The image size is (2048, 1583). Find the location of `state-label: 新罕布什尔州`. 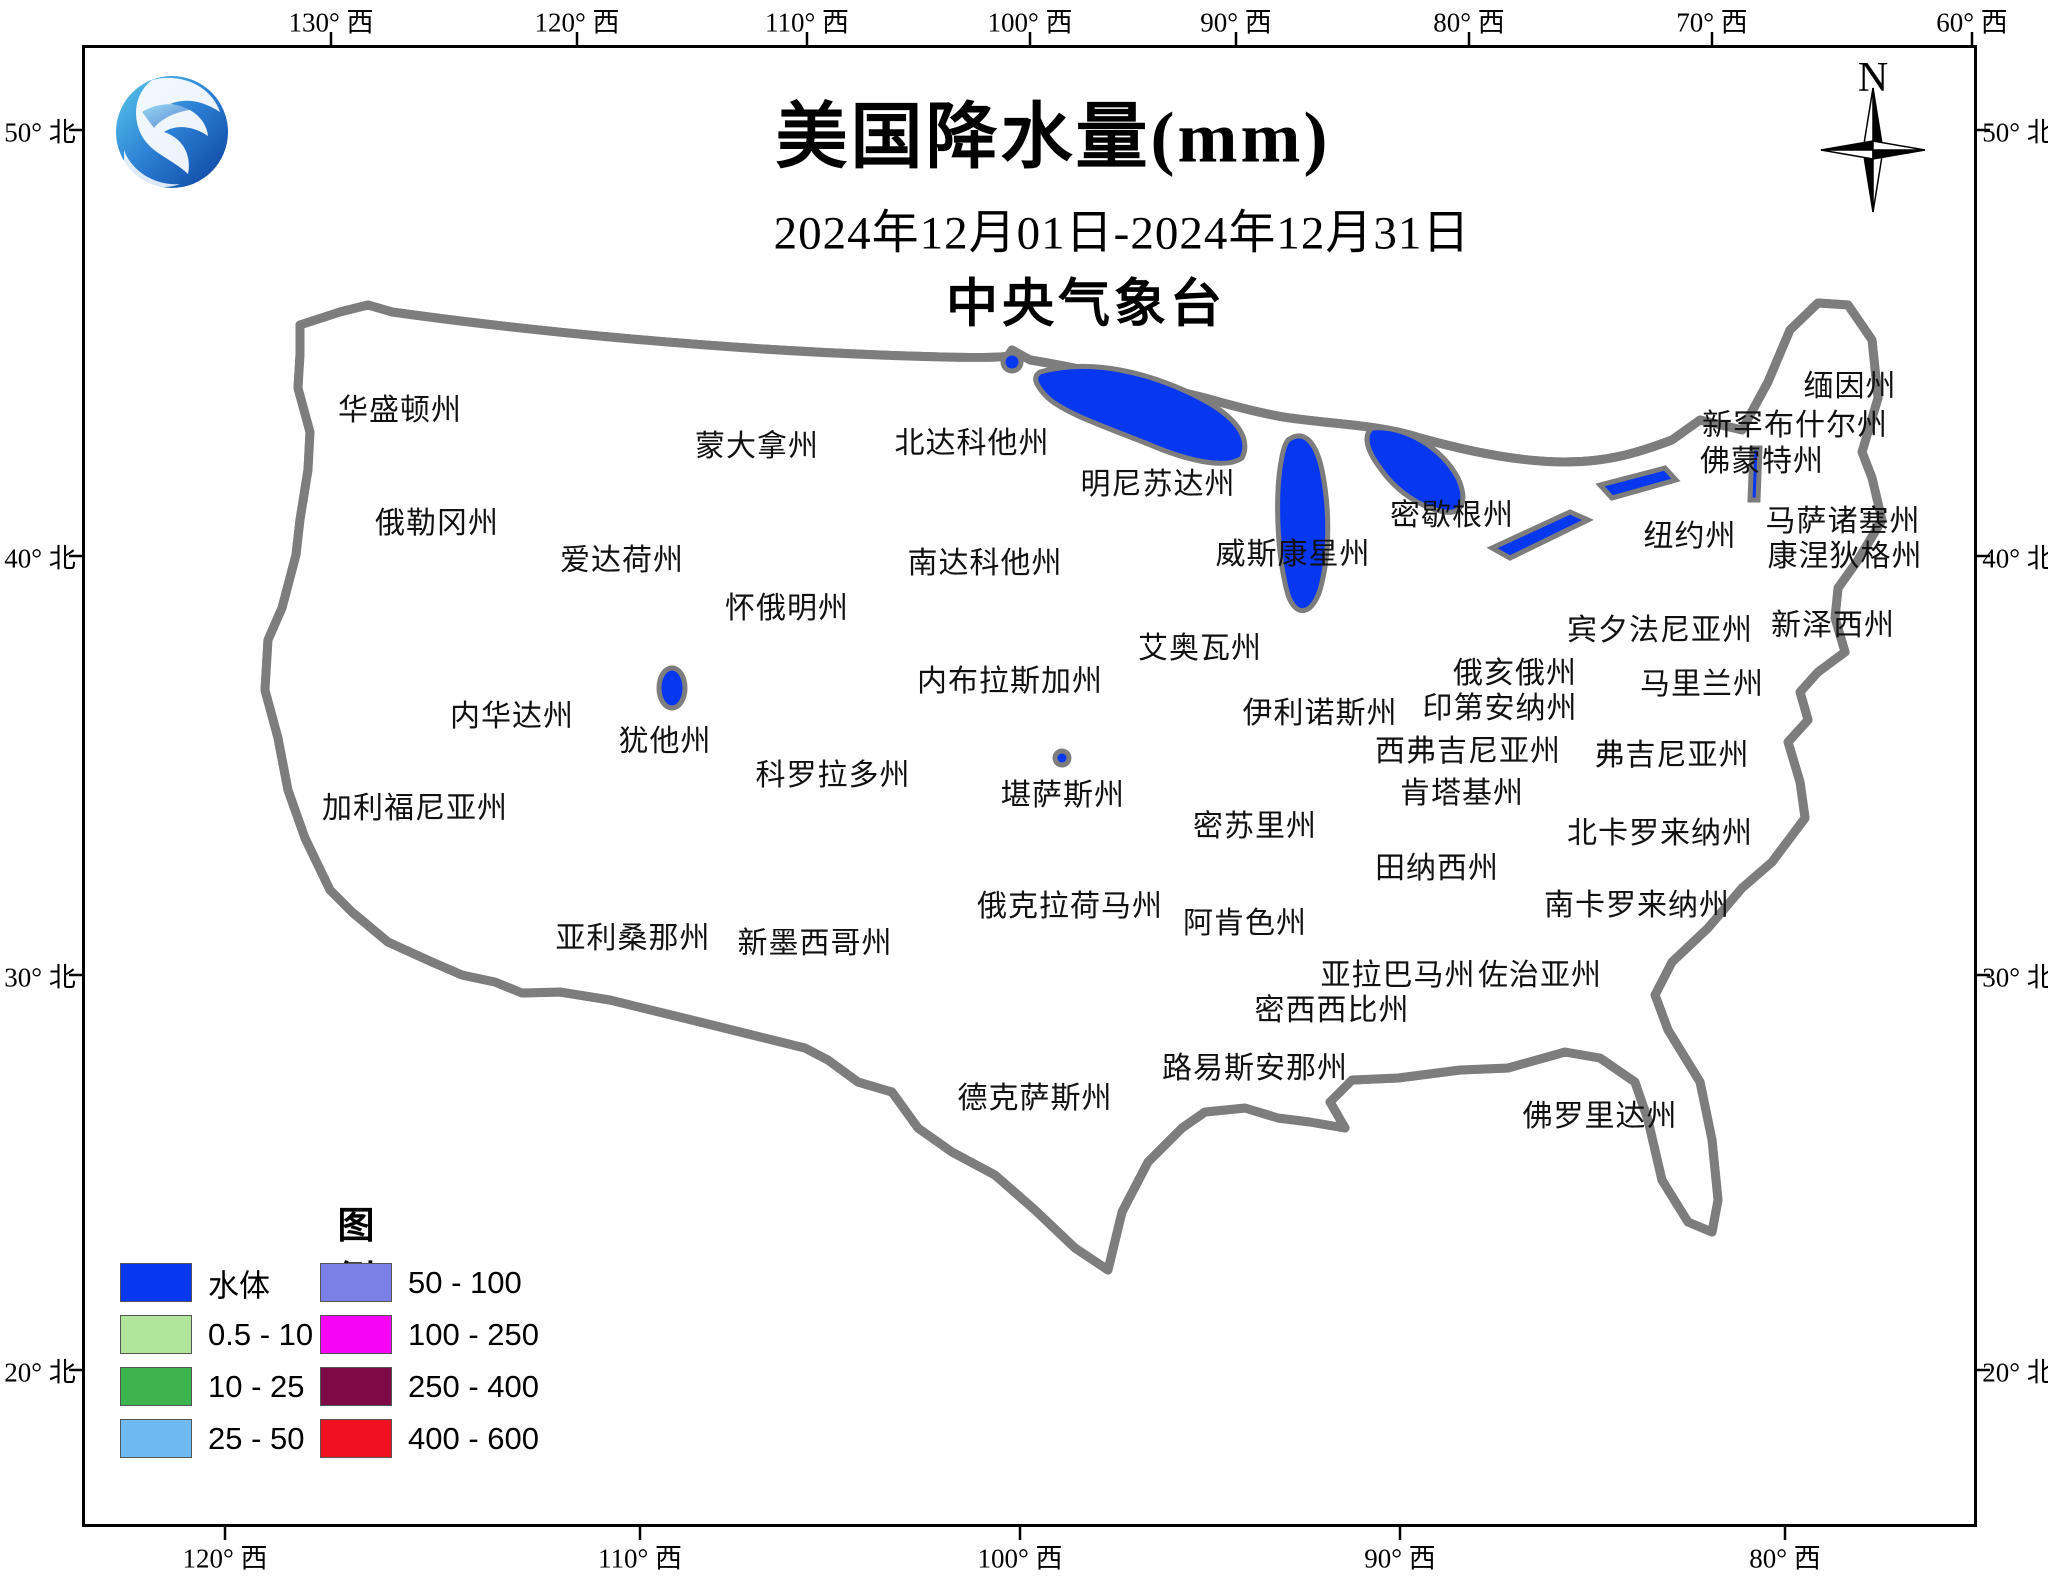

state-label: 新罕布什尔州 is located at coordinates (1795, 425).